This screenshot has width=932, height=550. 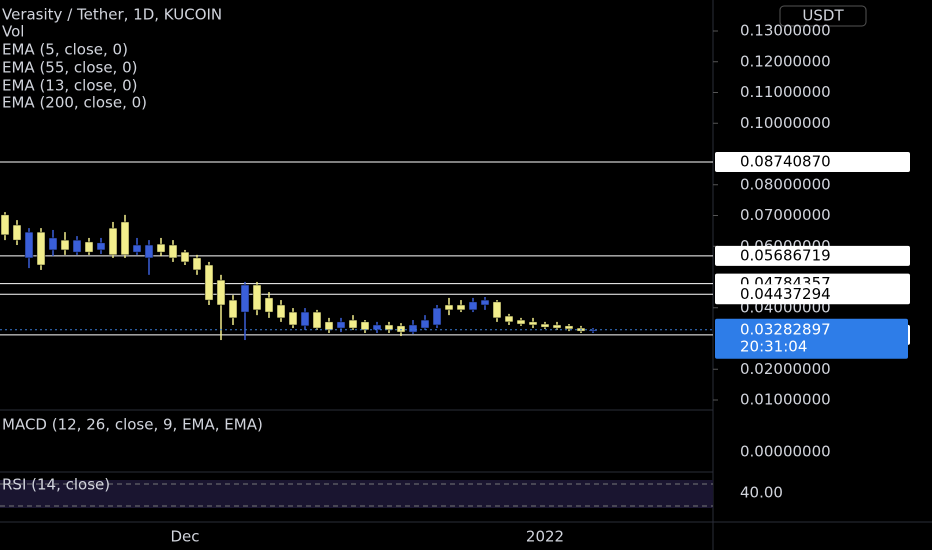 What do you see at coordinates (545, 537) in the screenshot?
I see `x-tick-label: 2022` at bounding box center [545, 537].